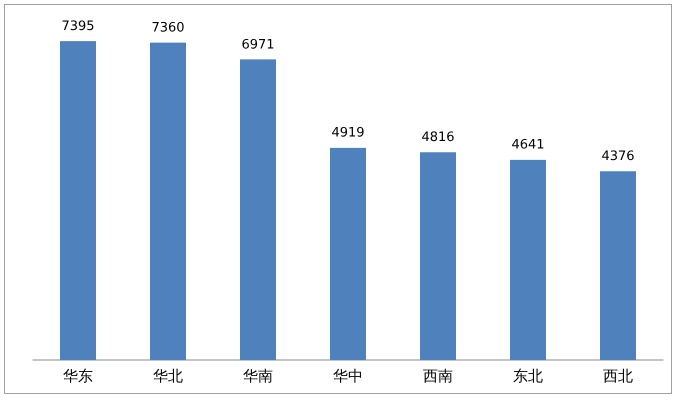 This screenshot has width=678, height=400. Describe the element at coordinates (258, 375) in the screenshot. I see `x-tick-label: 华南` at that location.